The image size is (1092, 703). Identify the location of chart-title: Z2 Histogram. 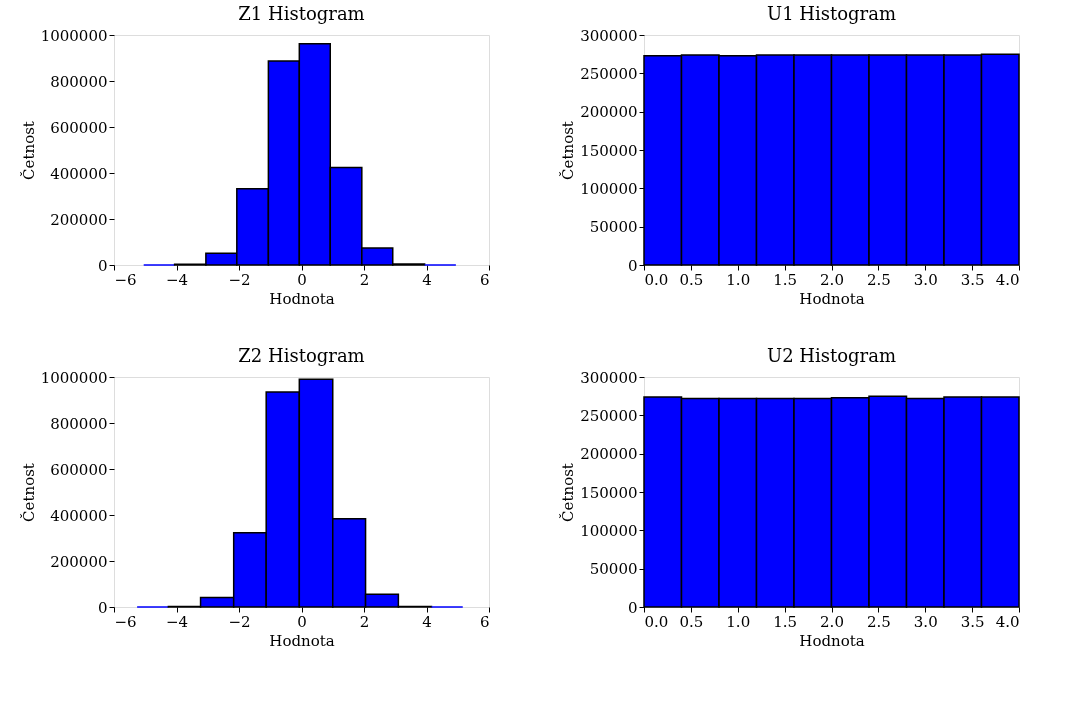
(301, 355).